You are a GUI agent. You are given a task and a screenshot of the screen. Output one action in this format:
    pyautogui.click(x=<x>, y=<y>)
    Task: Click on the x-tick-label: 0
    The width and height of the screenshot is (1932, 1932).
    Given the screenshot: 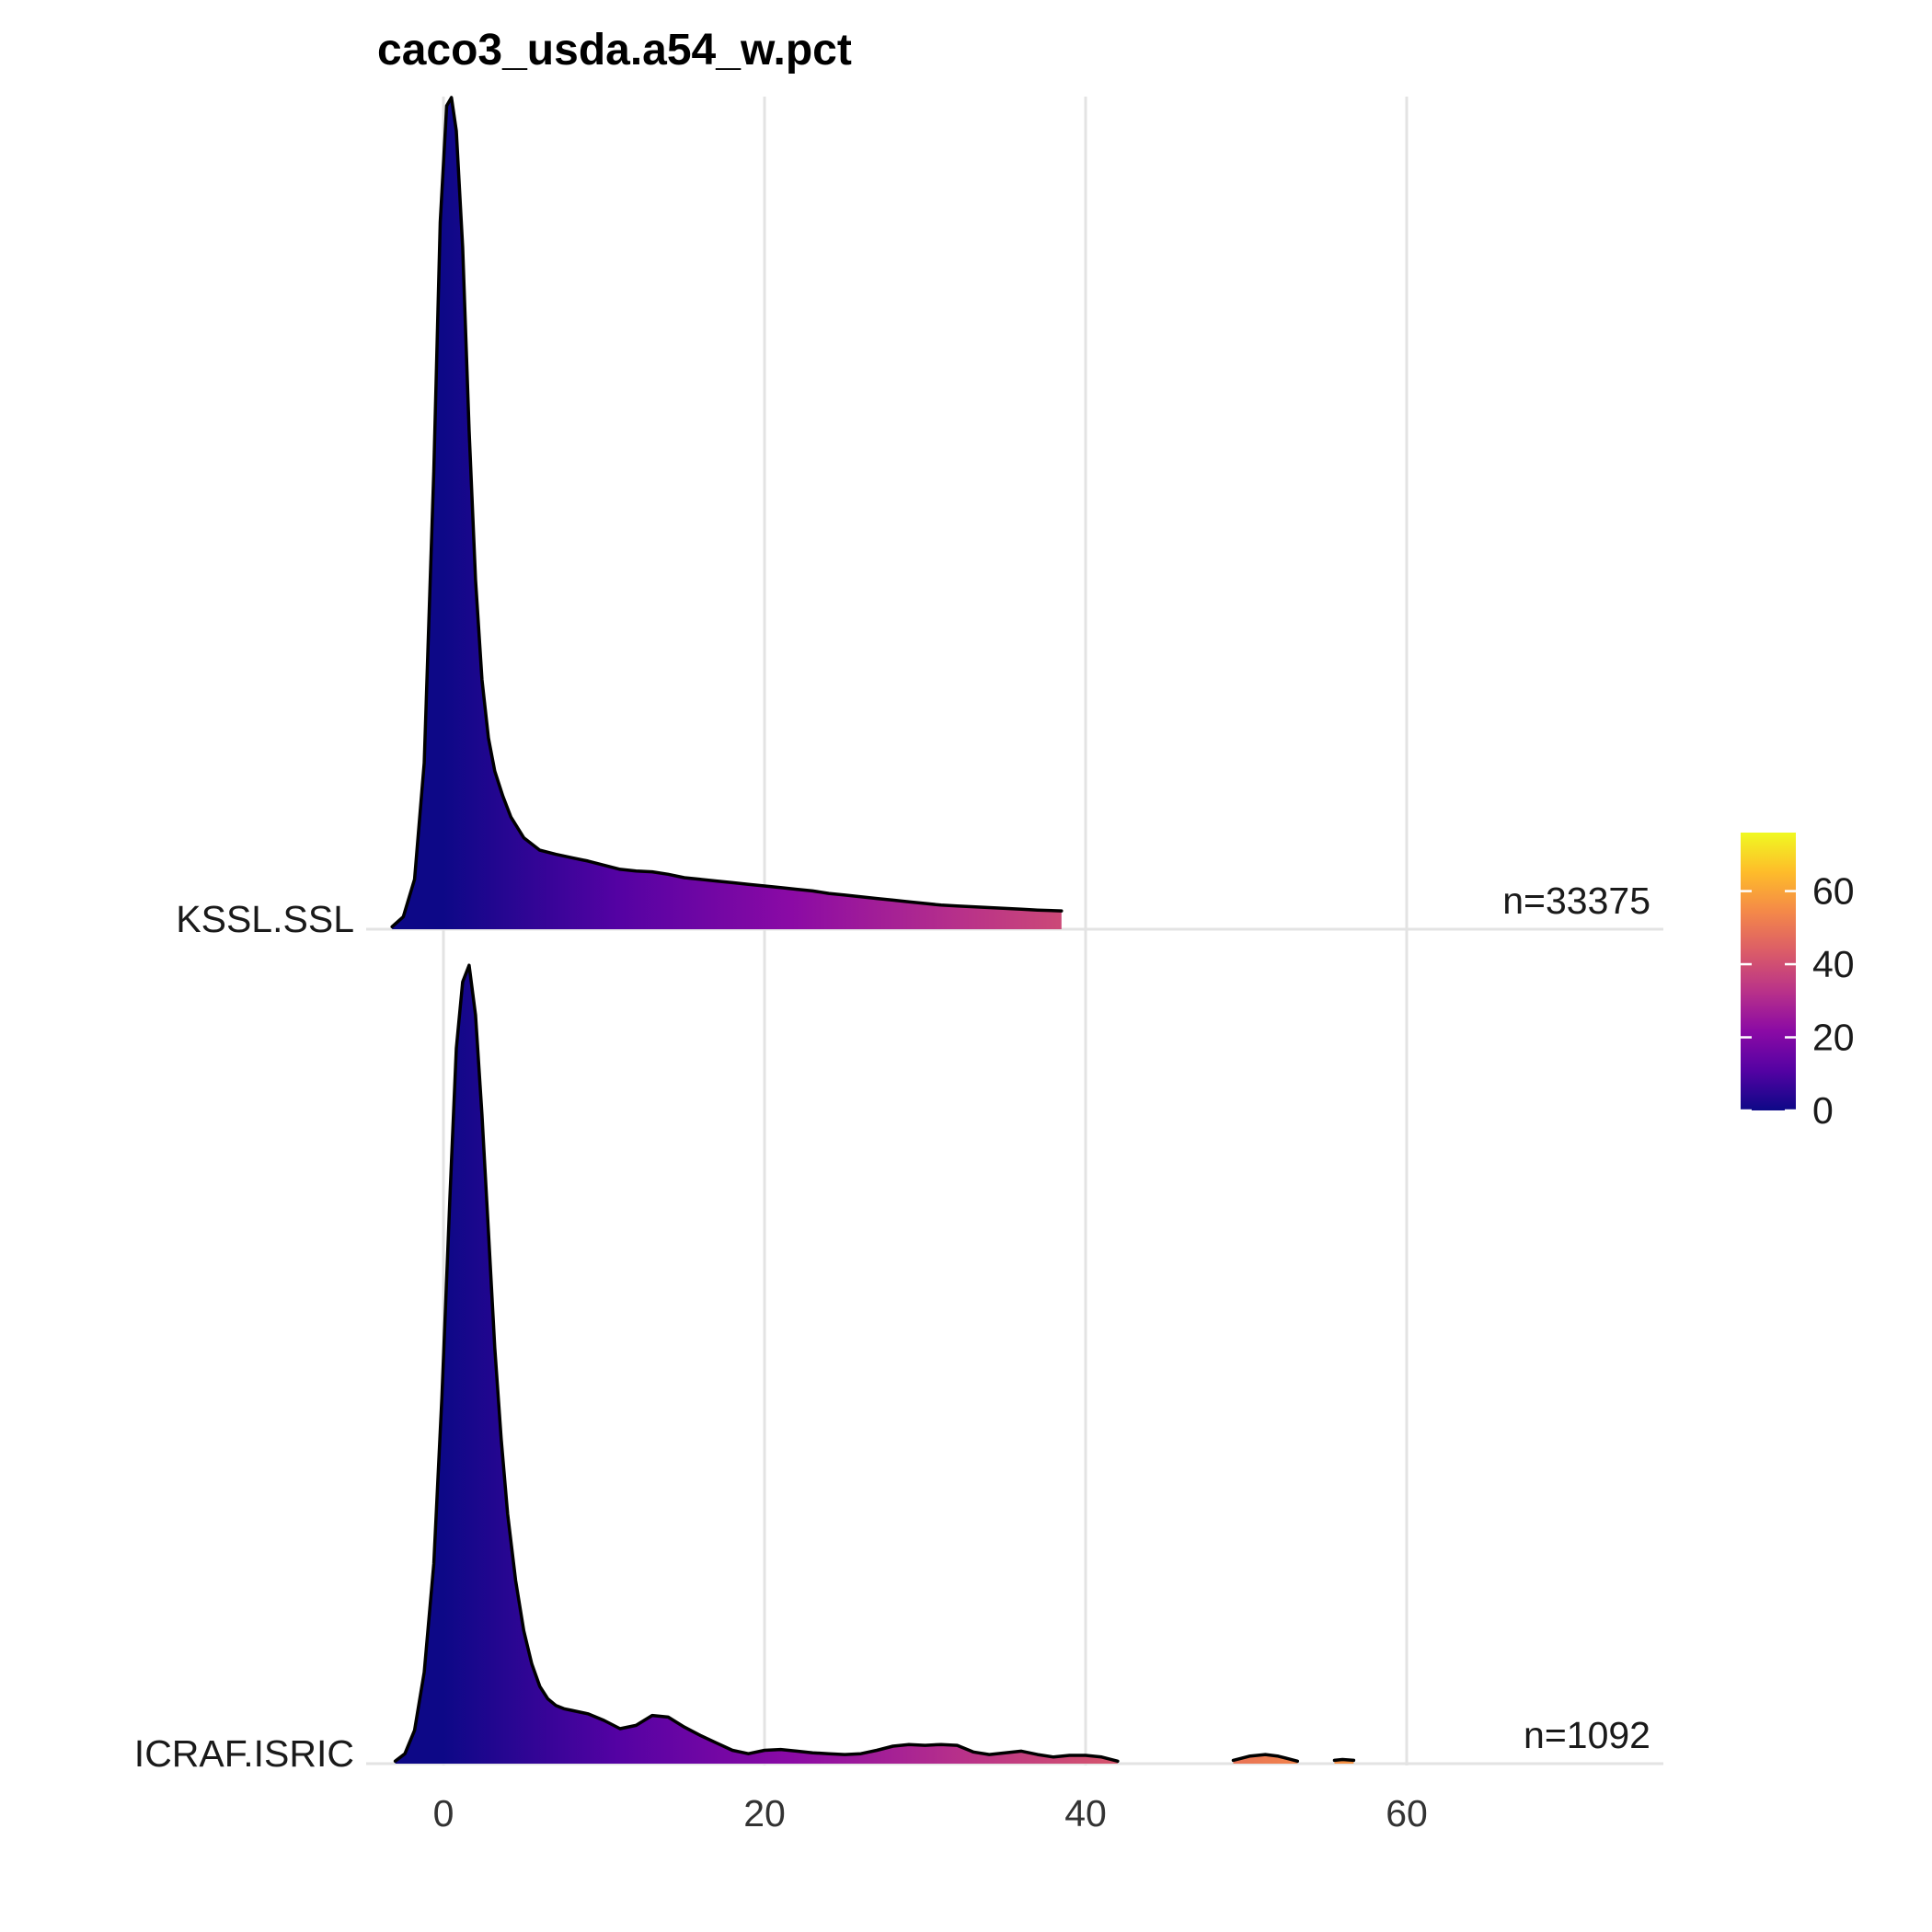 What is the action you would take?
    pyautogui.click(x=443, y=1813)
    